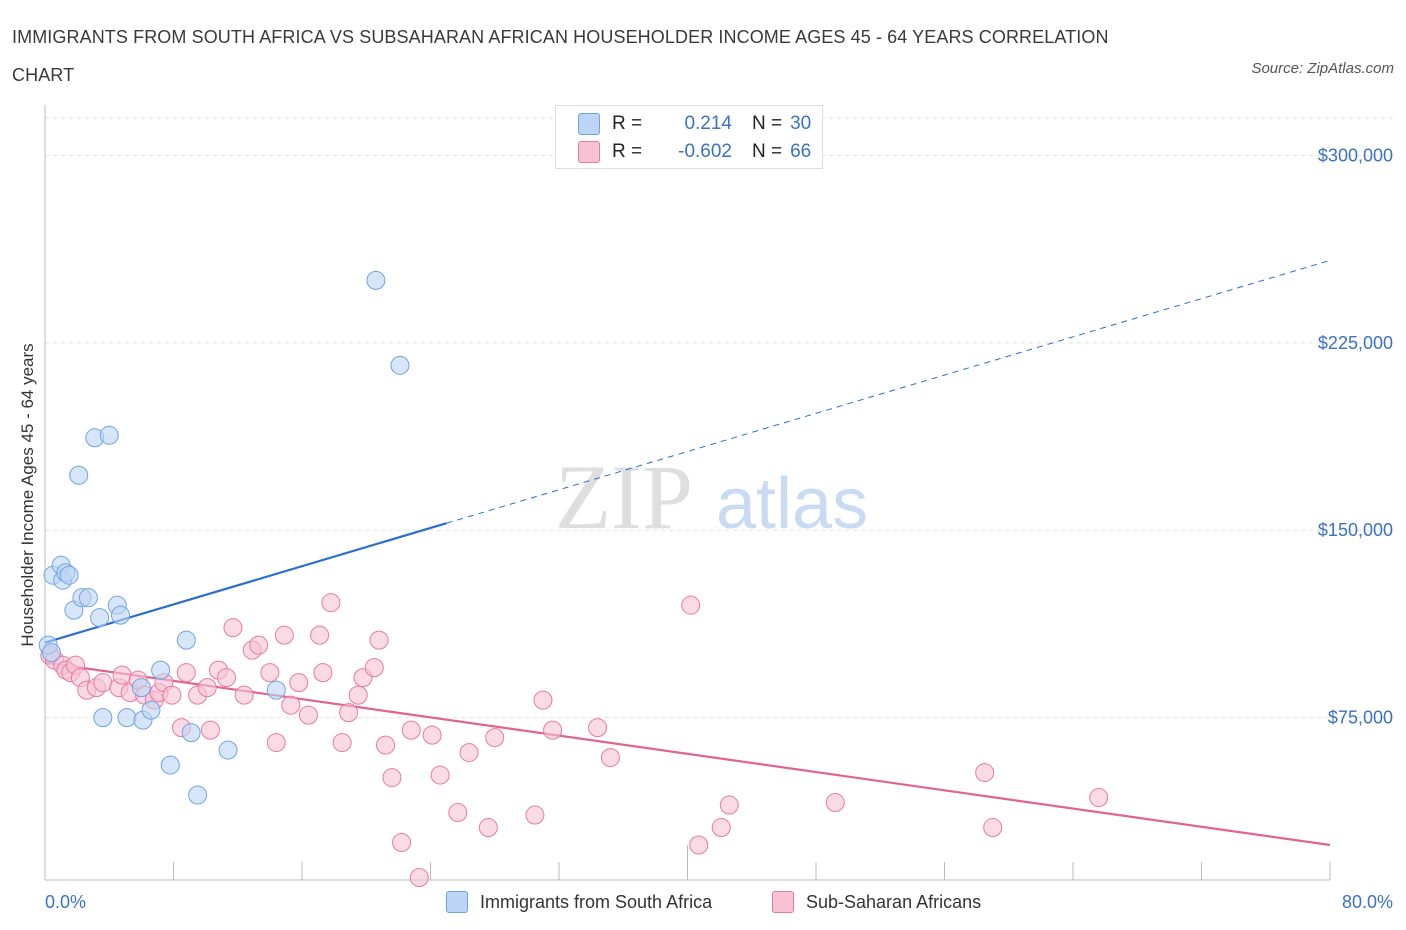 The width and height of the screenshot is (1406, 930). Describe the element at coordinates (708, 123) in the screenshot. I see `legend-r-value: 0.214` at that location.